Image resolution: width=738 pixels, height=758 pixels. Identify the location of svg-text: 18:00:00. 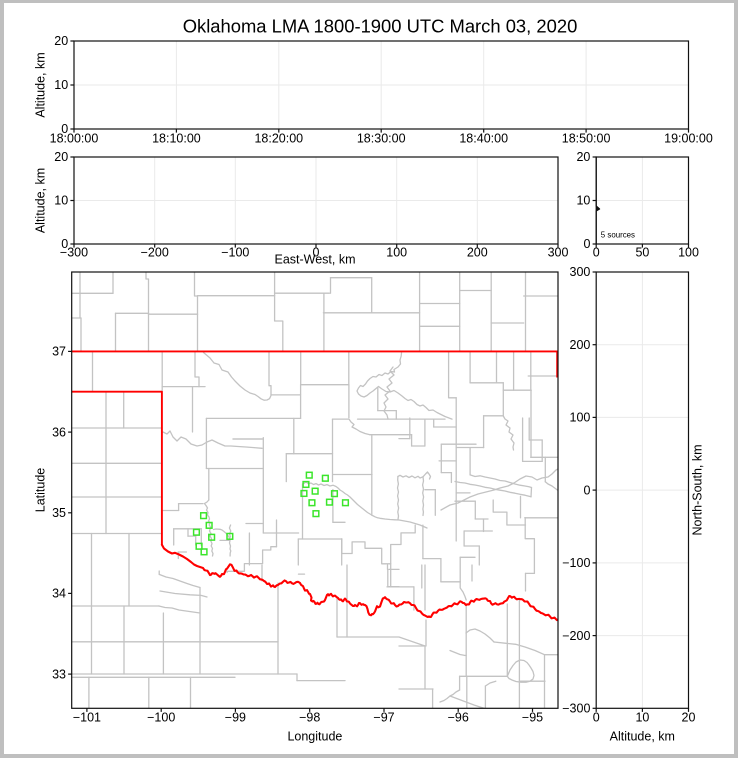
(74, 139).